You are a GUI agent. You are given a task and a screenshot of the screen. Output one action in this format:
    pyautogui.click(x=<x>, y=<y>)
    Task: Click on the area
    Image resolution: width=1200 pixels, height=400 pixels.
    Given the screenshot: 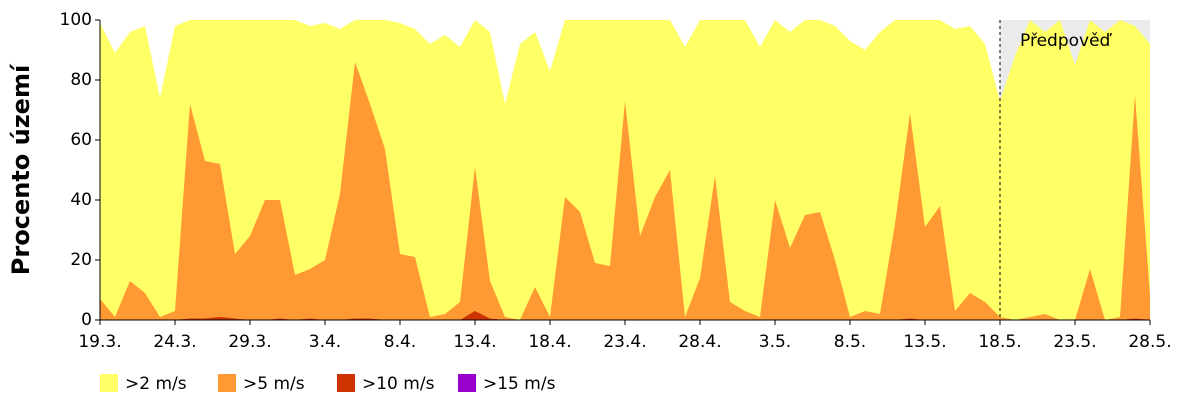 What is the action you would take?
    pyautogui.click(x=625, y=315)
    